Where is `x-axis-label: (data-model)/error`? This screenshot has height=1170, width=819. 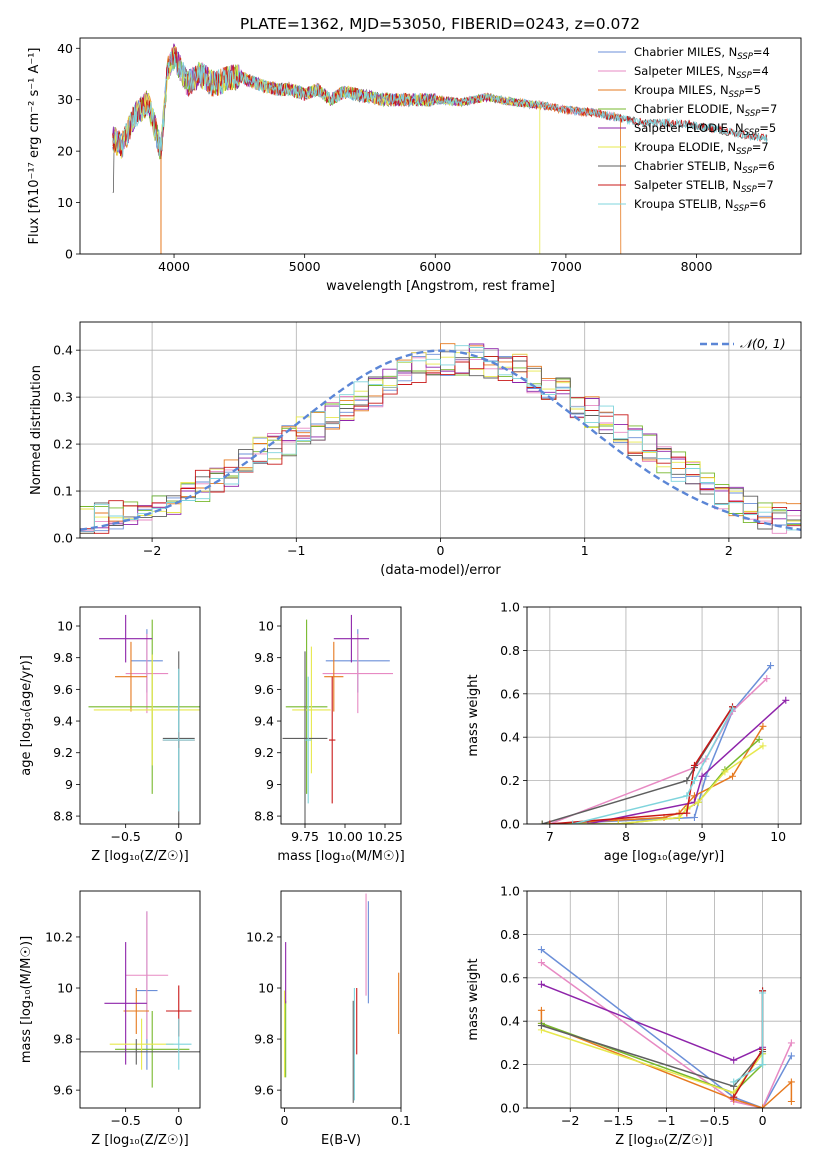
x-axis-label: (data-model)/error is located at coordinates (440, 570).